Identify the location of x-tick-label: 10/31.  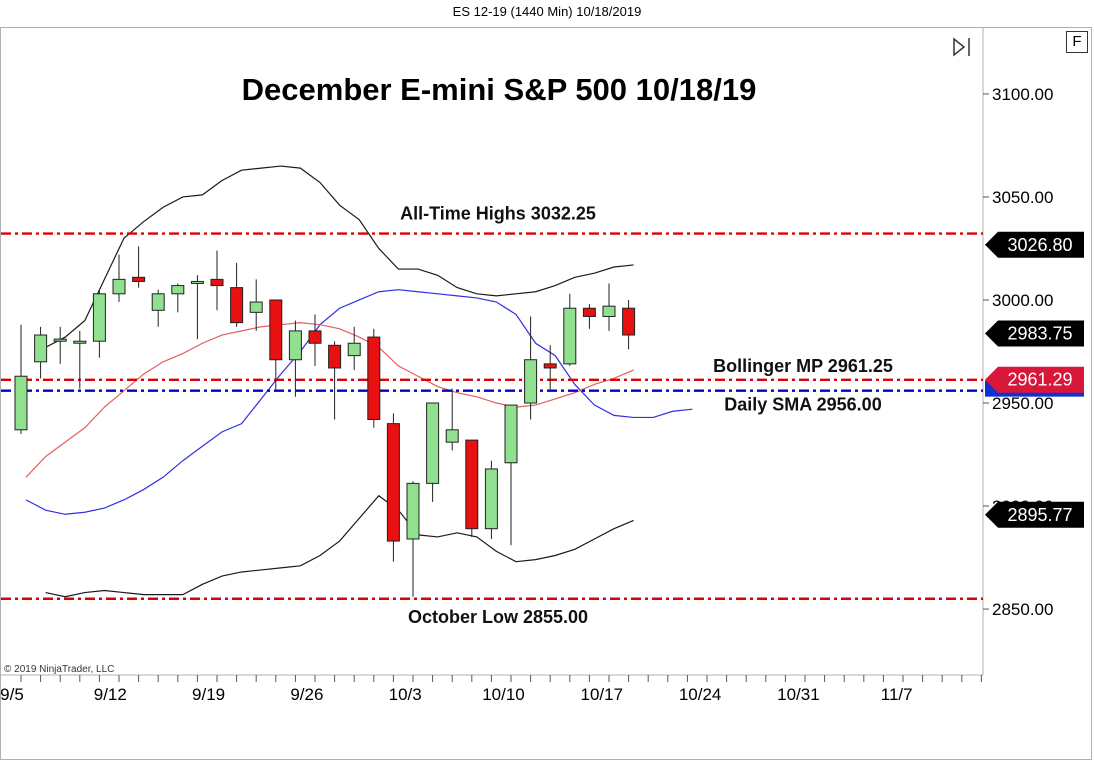
(798, 694).